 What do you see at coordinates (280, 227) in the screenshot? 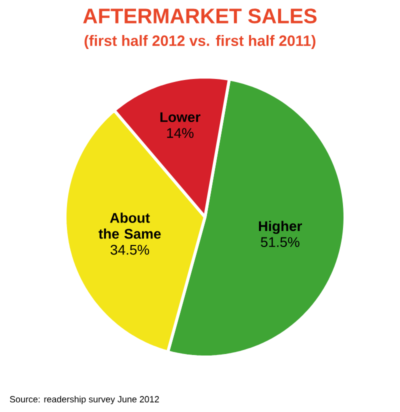
I see `slice-label: Higher` at bounding box center [280, 227].